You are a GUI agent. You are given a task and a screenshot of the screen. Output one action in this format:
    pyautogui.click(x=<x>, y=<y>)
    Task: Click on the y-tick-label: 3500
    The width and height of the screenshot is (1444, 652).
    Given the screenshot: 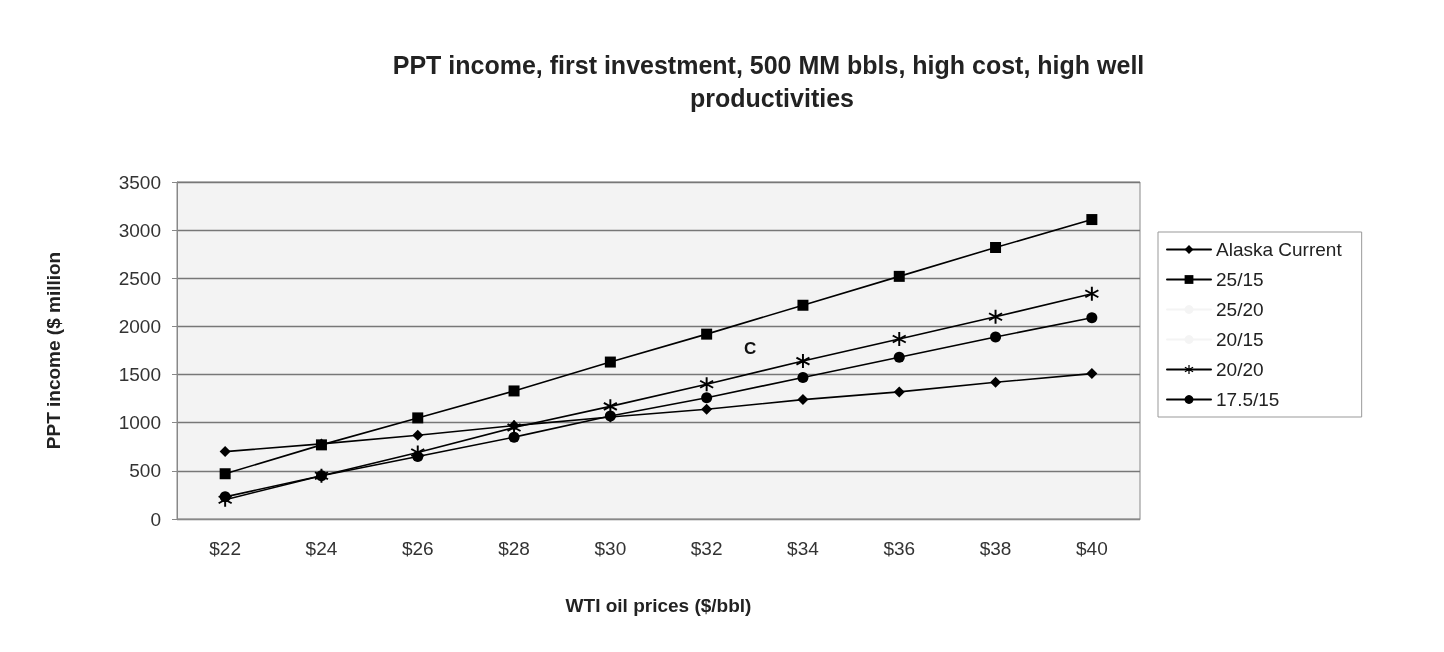 What is the action you would take?
    pyautogui.click(x=139, y=182)
    